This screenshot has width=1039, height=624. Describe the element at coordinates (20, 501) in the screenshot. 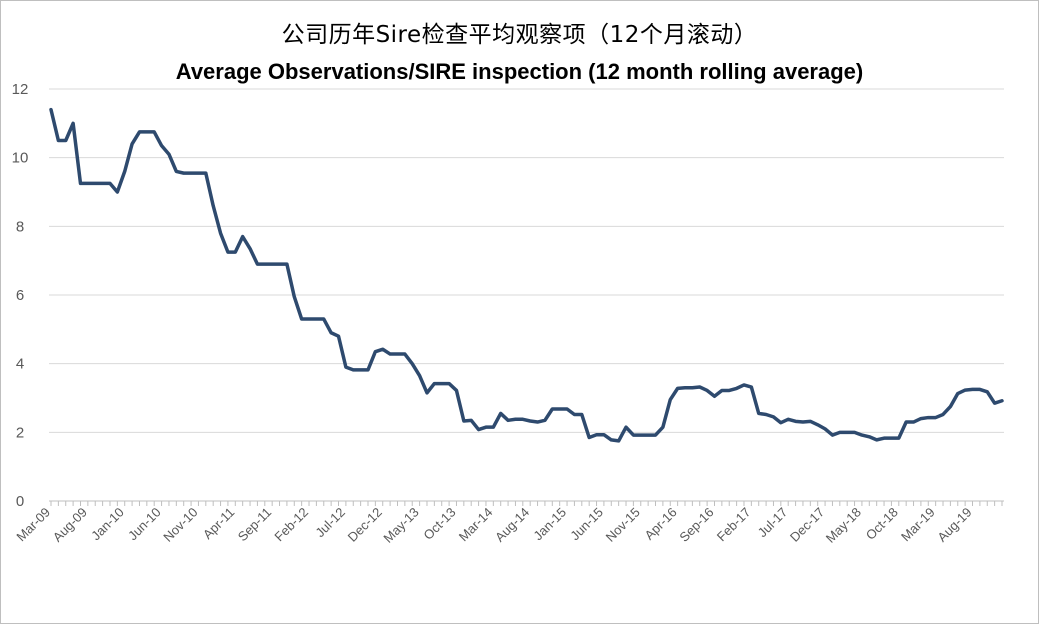

I see `y-tick-label: 0` at that location.